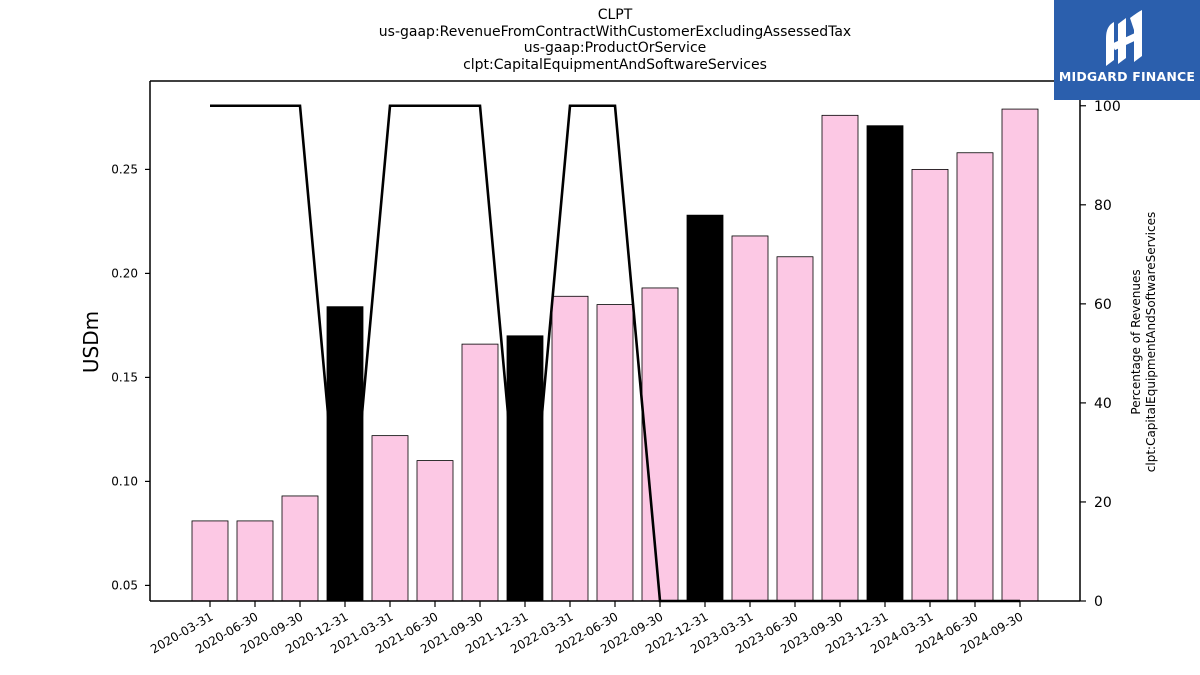 The width and height of the screenshot is (1200, 675). What do you see at coordinates (1098, 602) in the screenshot?
I see `y-right-tick-label: 0` at bounding box center [1098, 602].